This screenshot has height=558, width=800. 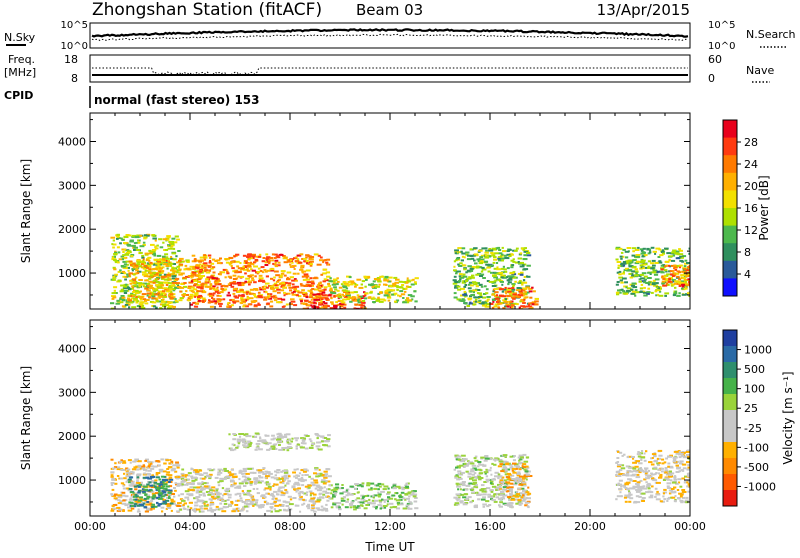 What do you see at coordinates (751, 230) in the screenshot?
I see `colorbar-tick-label: 12` at bounding box center [751, 230].